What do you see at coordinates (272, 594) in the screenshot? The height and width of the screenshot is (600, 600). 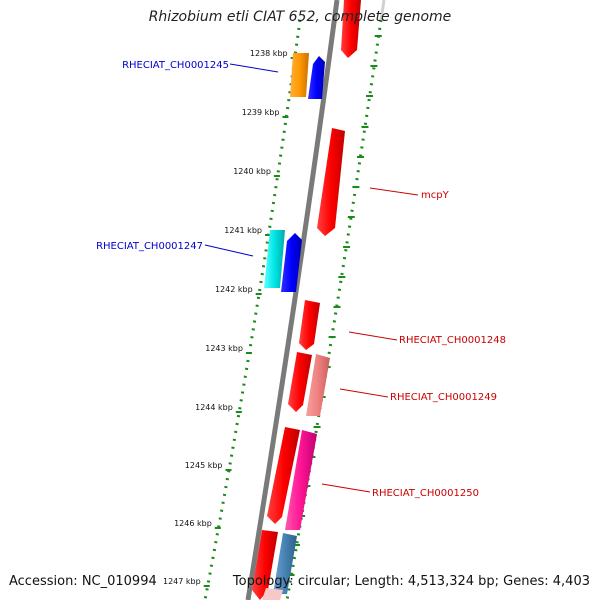 I see `gene-pale-bottom` at bounding box center [272, 594].